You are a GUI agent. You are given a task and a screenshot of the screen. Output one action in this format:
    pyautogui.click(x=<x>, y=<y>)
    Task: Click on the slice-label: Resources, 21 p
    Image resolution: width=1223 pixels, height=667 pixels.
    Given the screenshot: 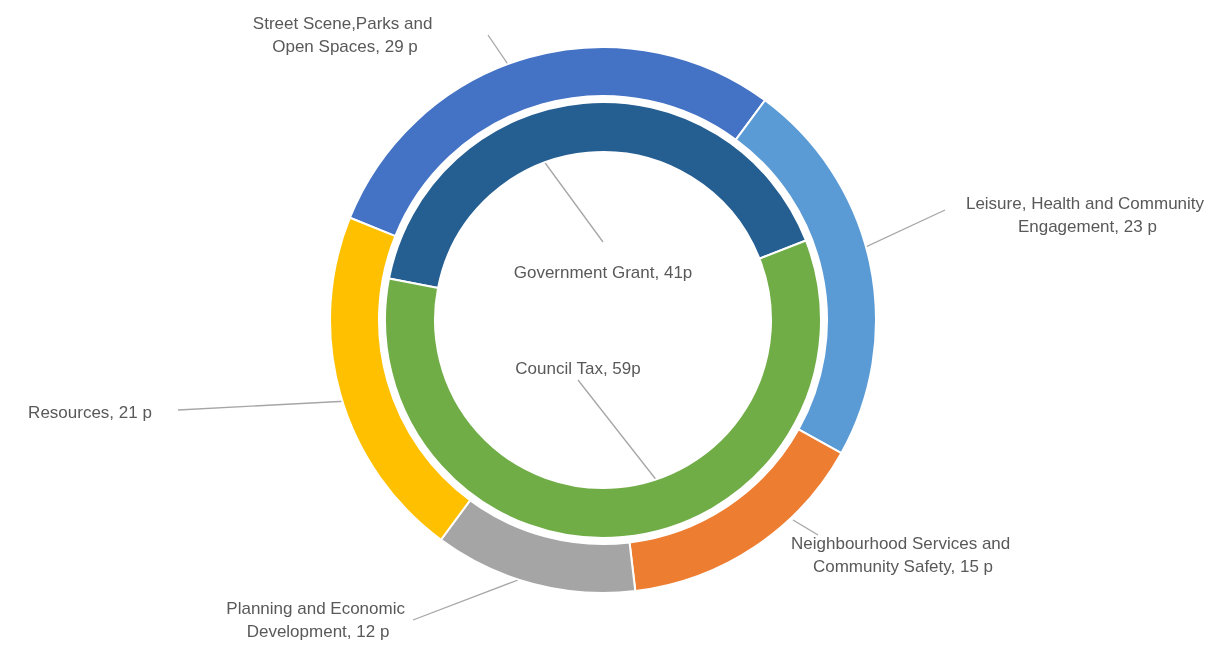 What is the action you would take?
    pyautogui.click(x=90, y=412)
    